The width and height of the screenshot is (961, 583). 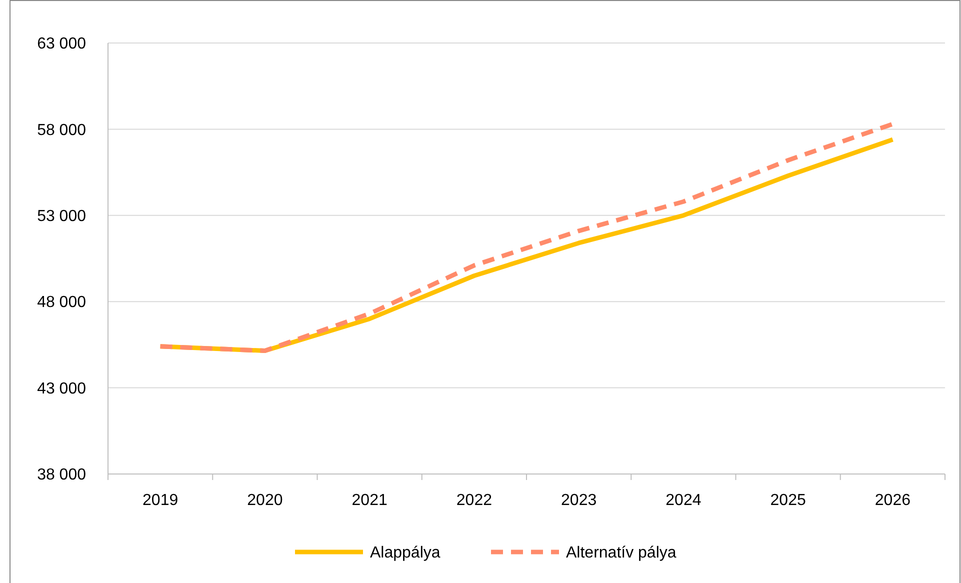 What do you see at coordinates (61, 389) in the screenshot?
I see `y-tick-label: 43 000` at bounding box center [61, 389].